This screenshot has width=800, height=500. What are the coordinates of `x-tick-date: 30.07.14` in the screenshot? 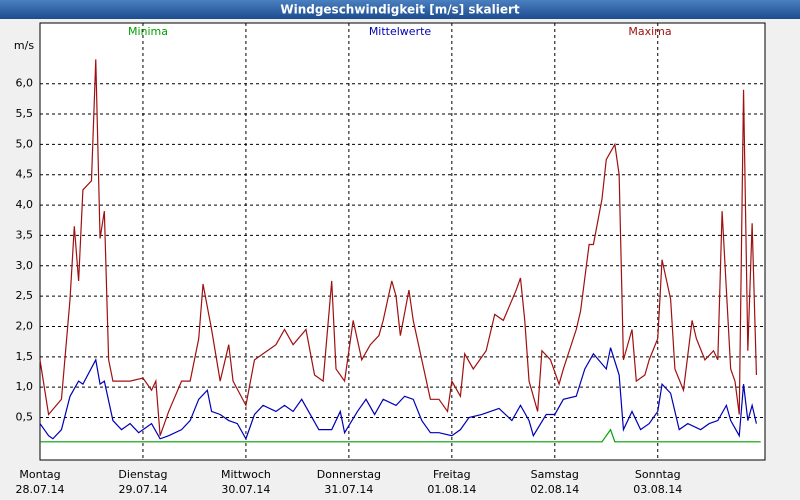 It's located at (245, 489).